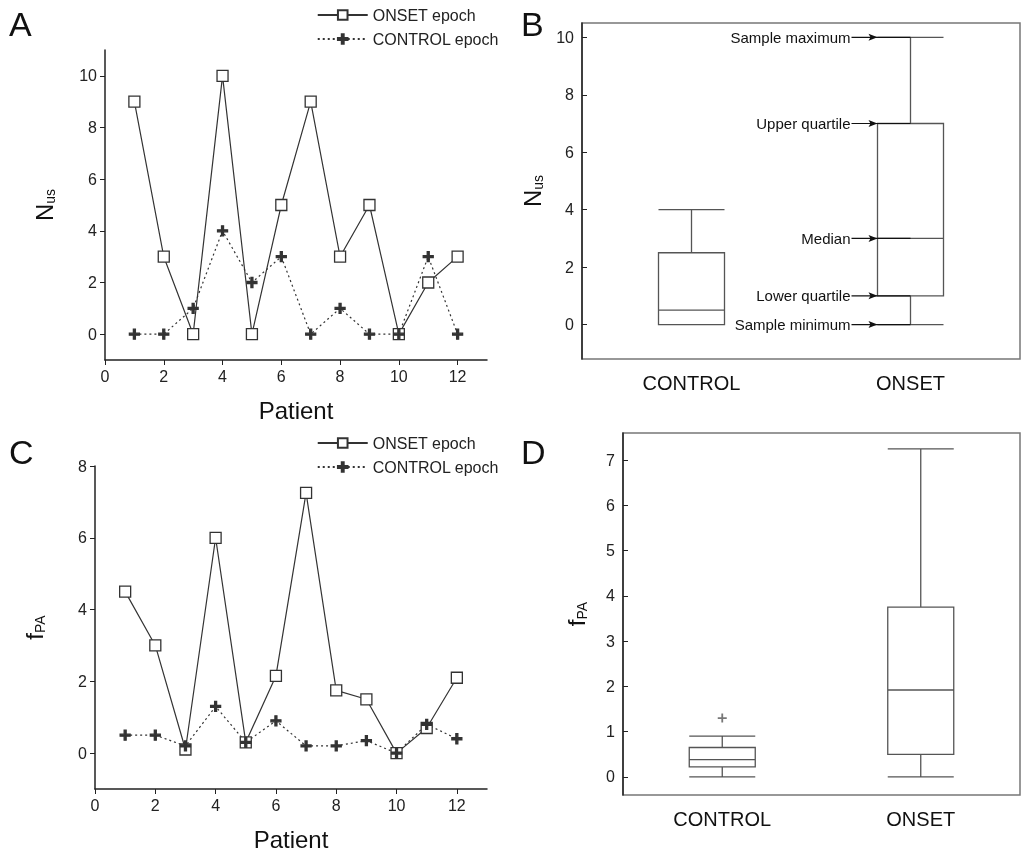 The image size is (1024, 856). What do you see at coordinates (826, 238) in the screenshot?
I see `annotation: Median` at bounding box center [826, 238].